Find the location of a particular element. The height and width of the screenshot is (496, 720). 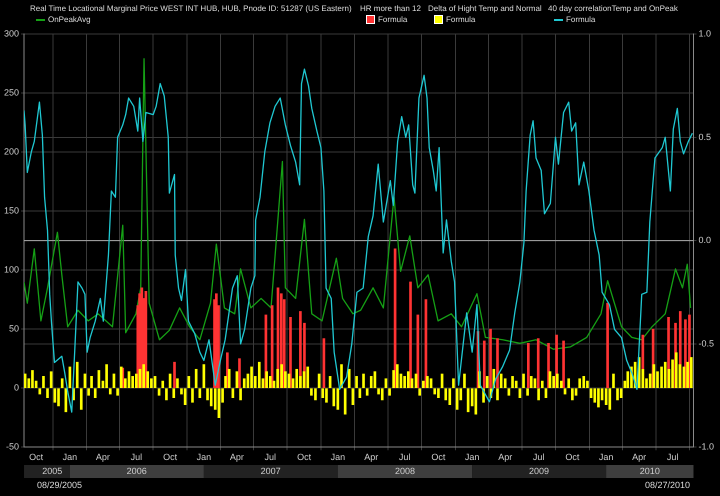

y2-tick-label: 1.0 is located at coordinates (705, 33).